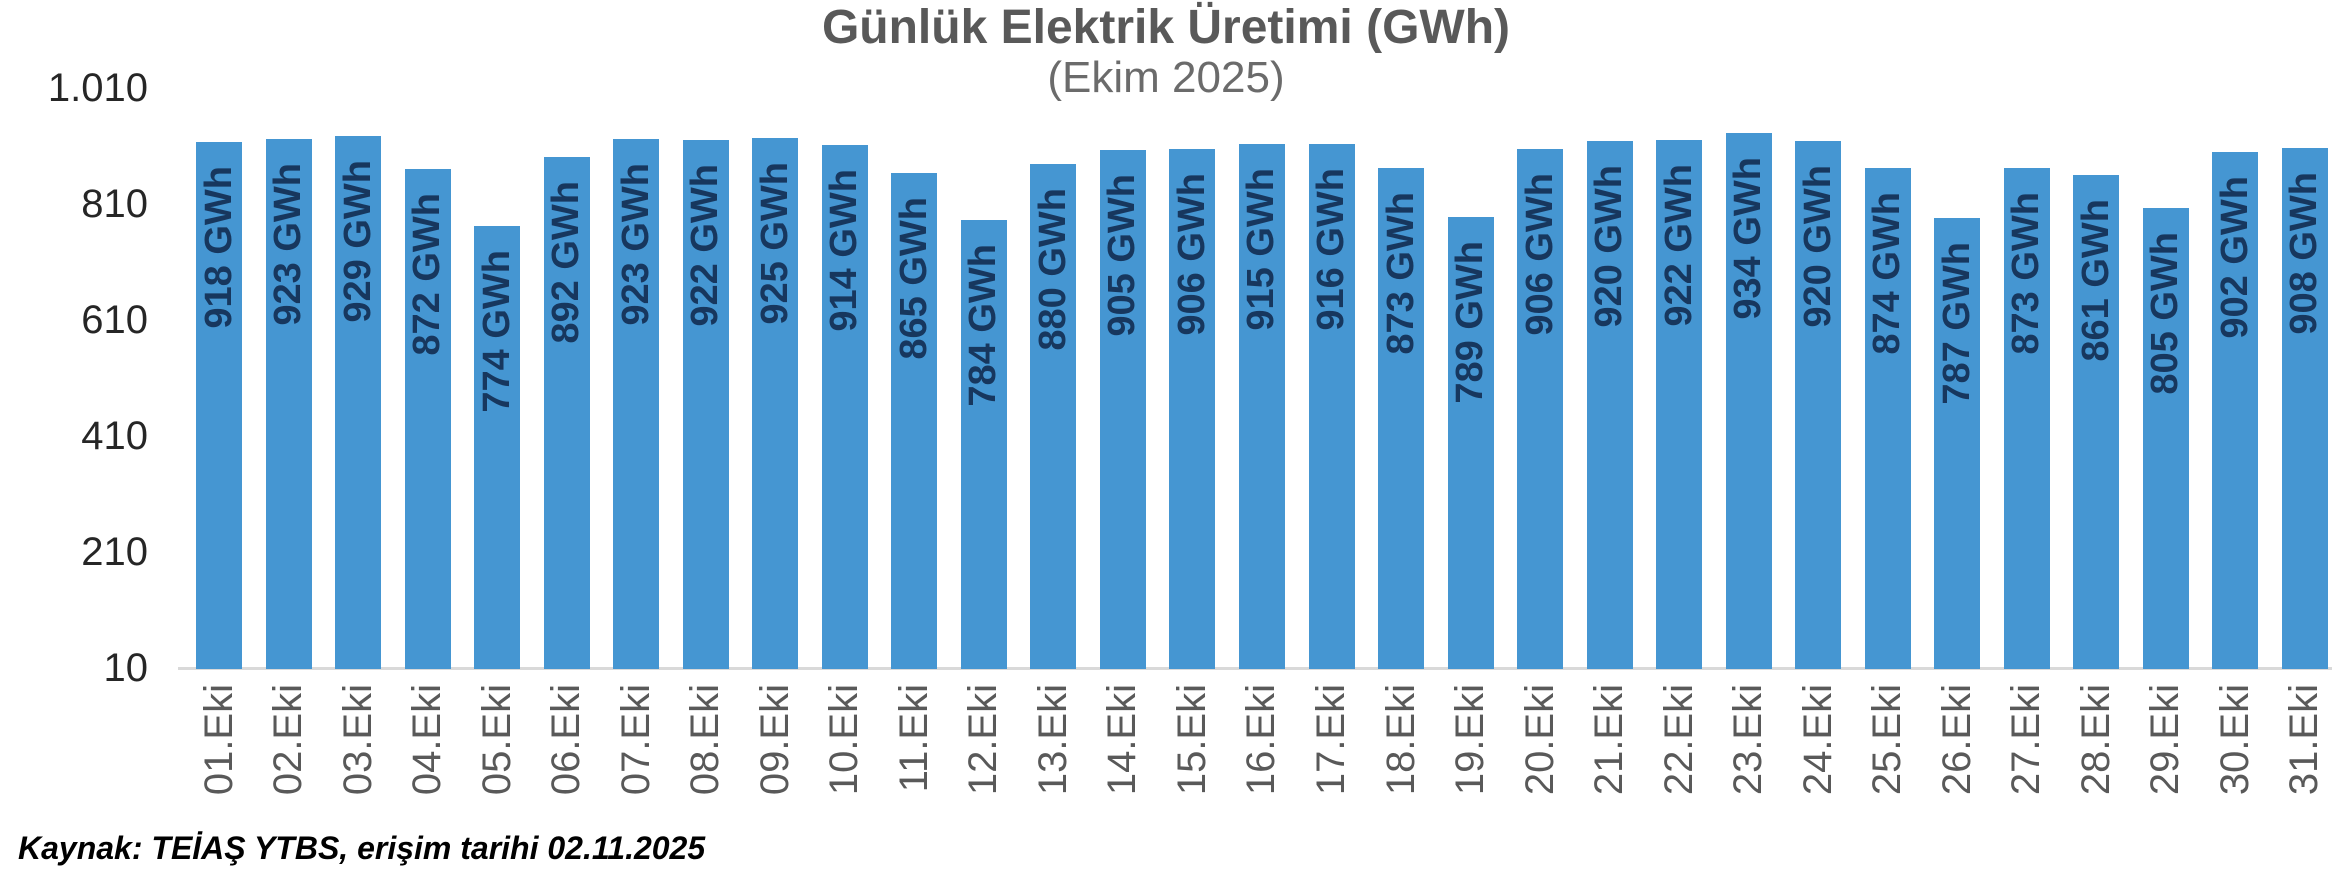 The width and height of the screenshot is (2332, 869). What do you see at coordinates (114, 552) in the screenshot?
I see `y-axis-tick-label: 210` at bounding box center [114, 552].